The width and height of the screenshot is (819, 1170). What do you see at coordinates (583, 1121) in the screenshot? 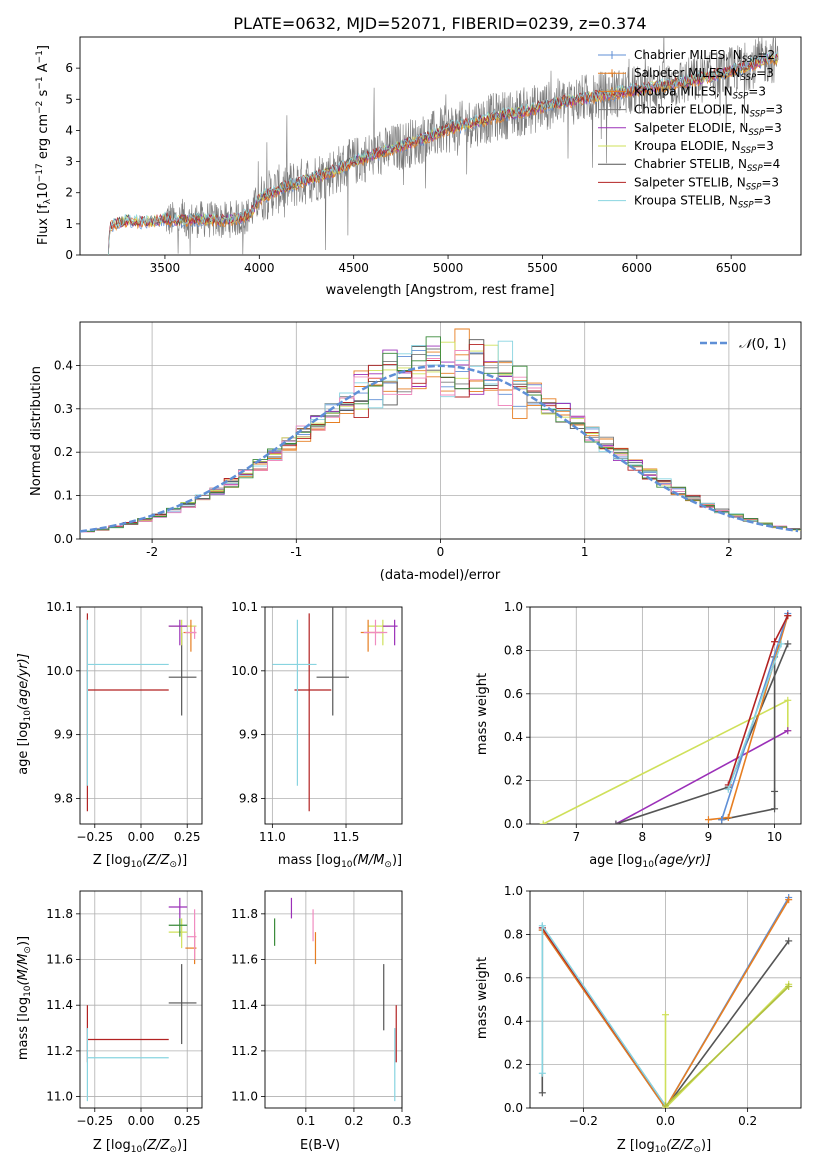
I see `x-tick-label: −0.2` at bounding box center [583, 1121].